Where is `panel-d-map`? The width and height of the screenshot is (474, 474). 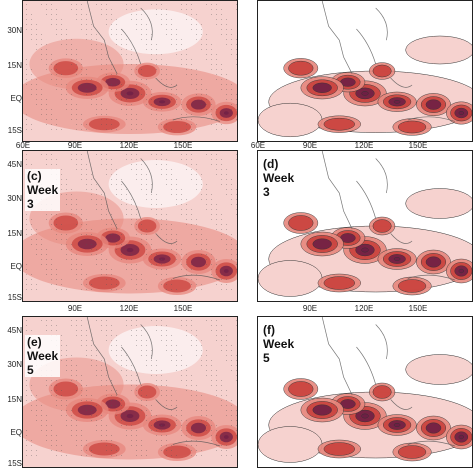 panel-d-map is located at coordinates (365, 226).